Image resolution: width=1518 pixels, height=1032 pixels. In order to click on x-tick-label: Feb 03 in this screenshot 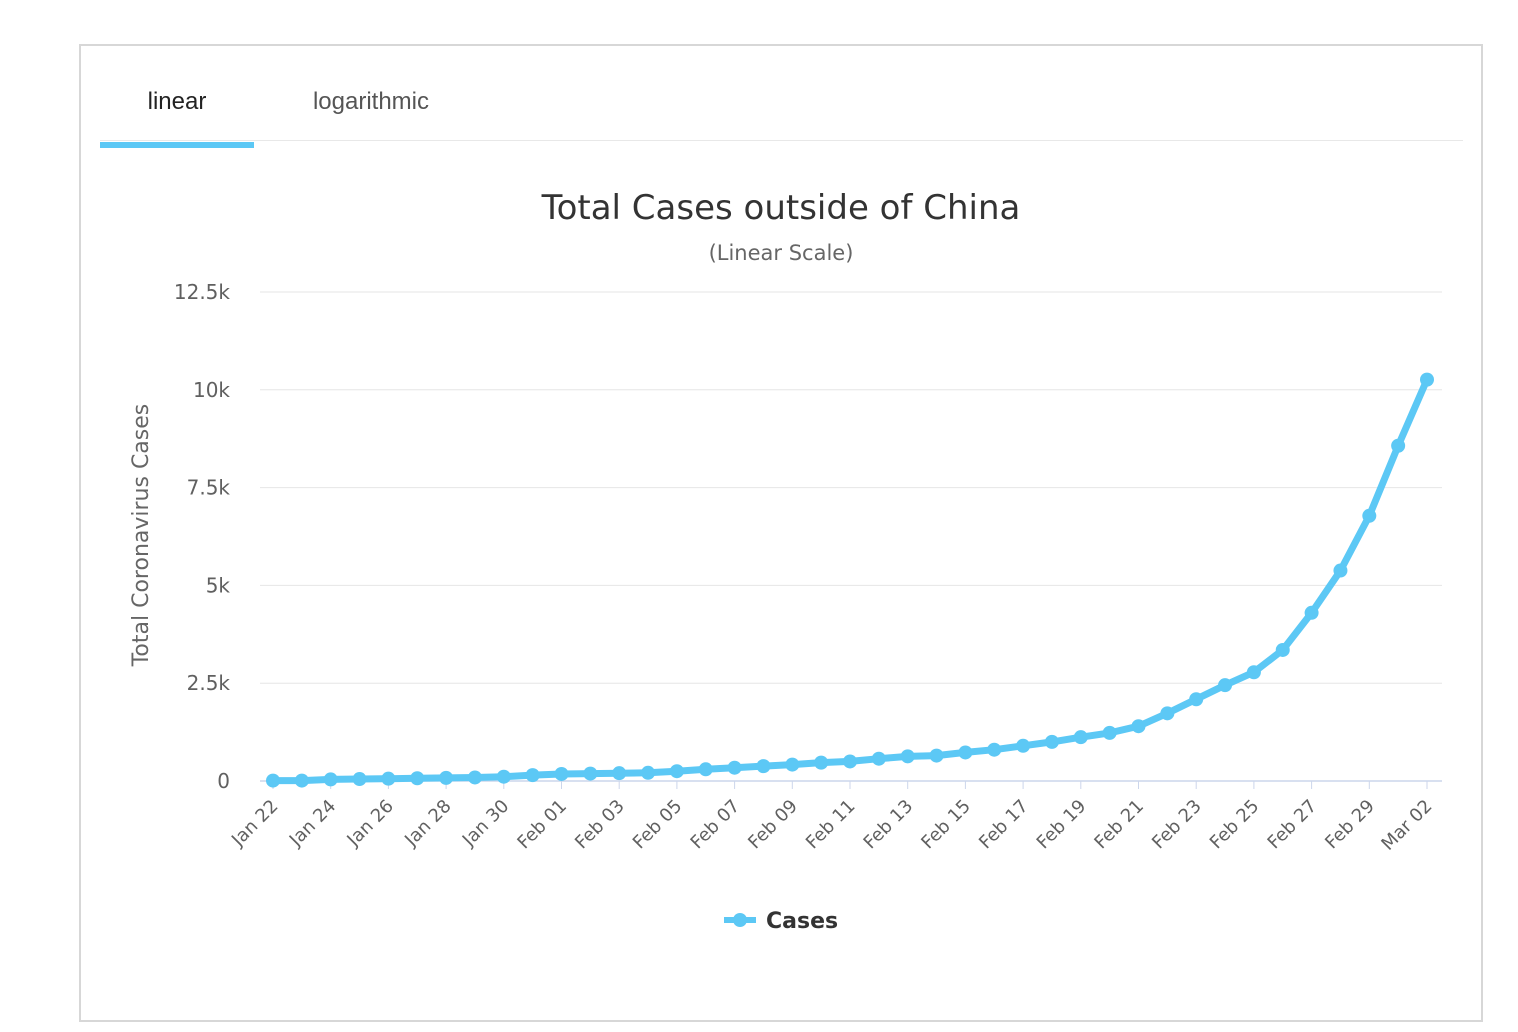, I will do `click(600, 825)`.